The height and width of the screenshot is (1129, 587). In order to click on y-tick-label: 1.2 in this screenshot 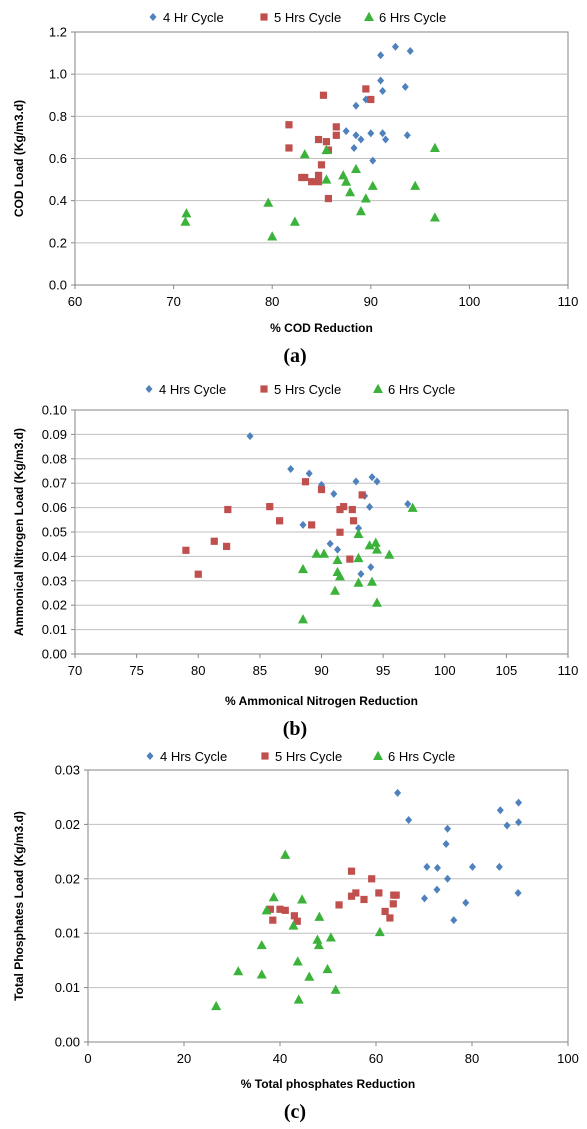, I will do `click(58, 32)`.